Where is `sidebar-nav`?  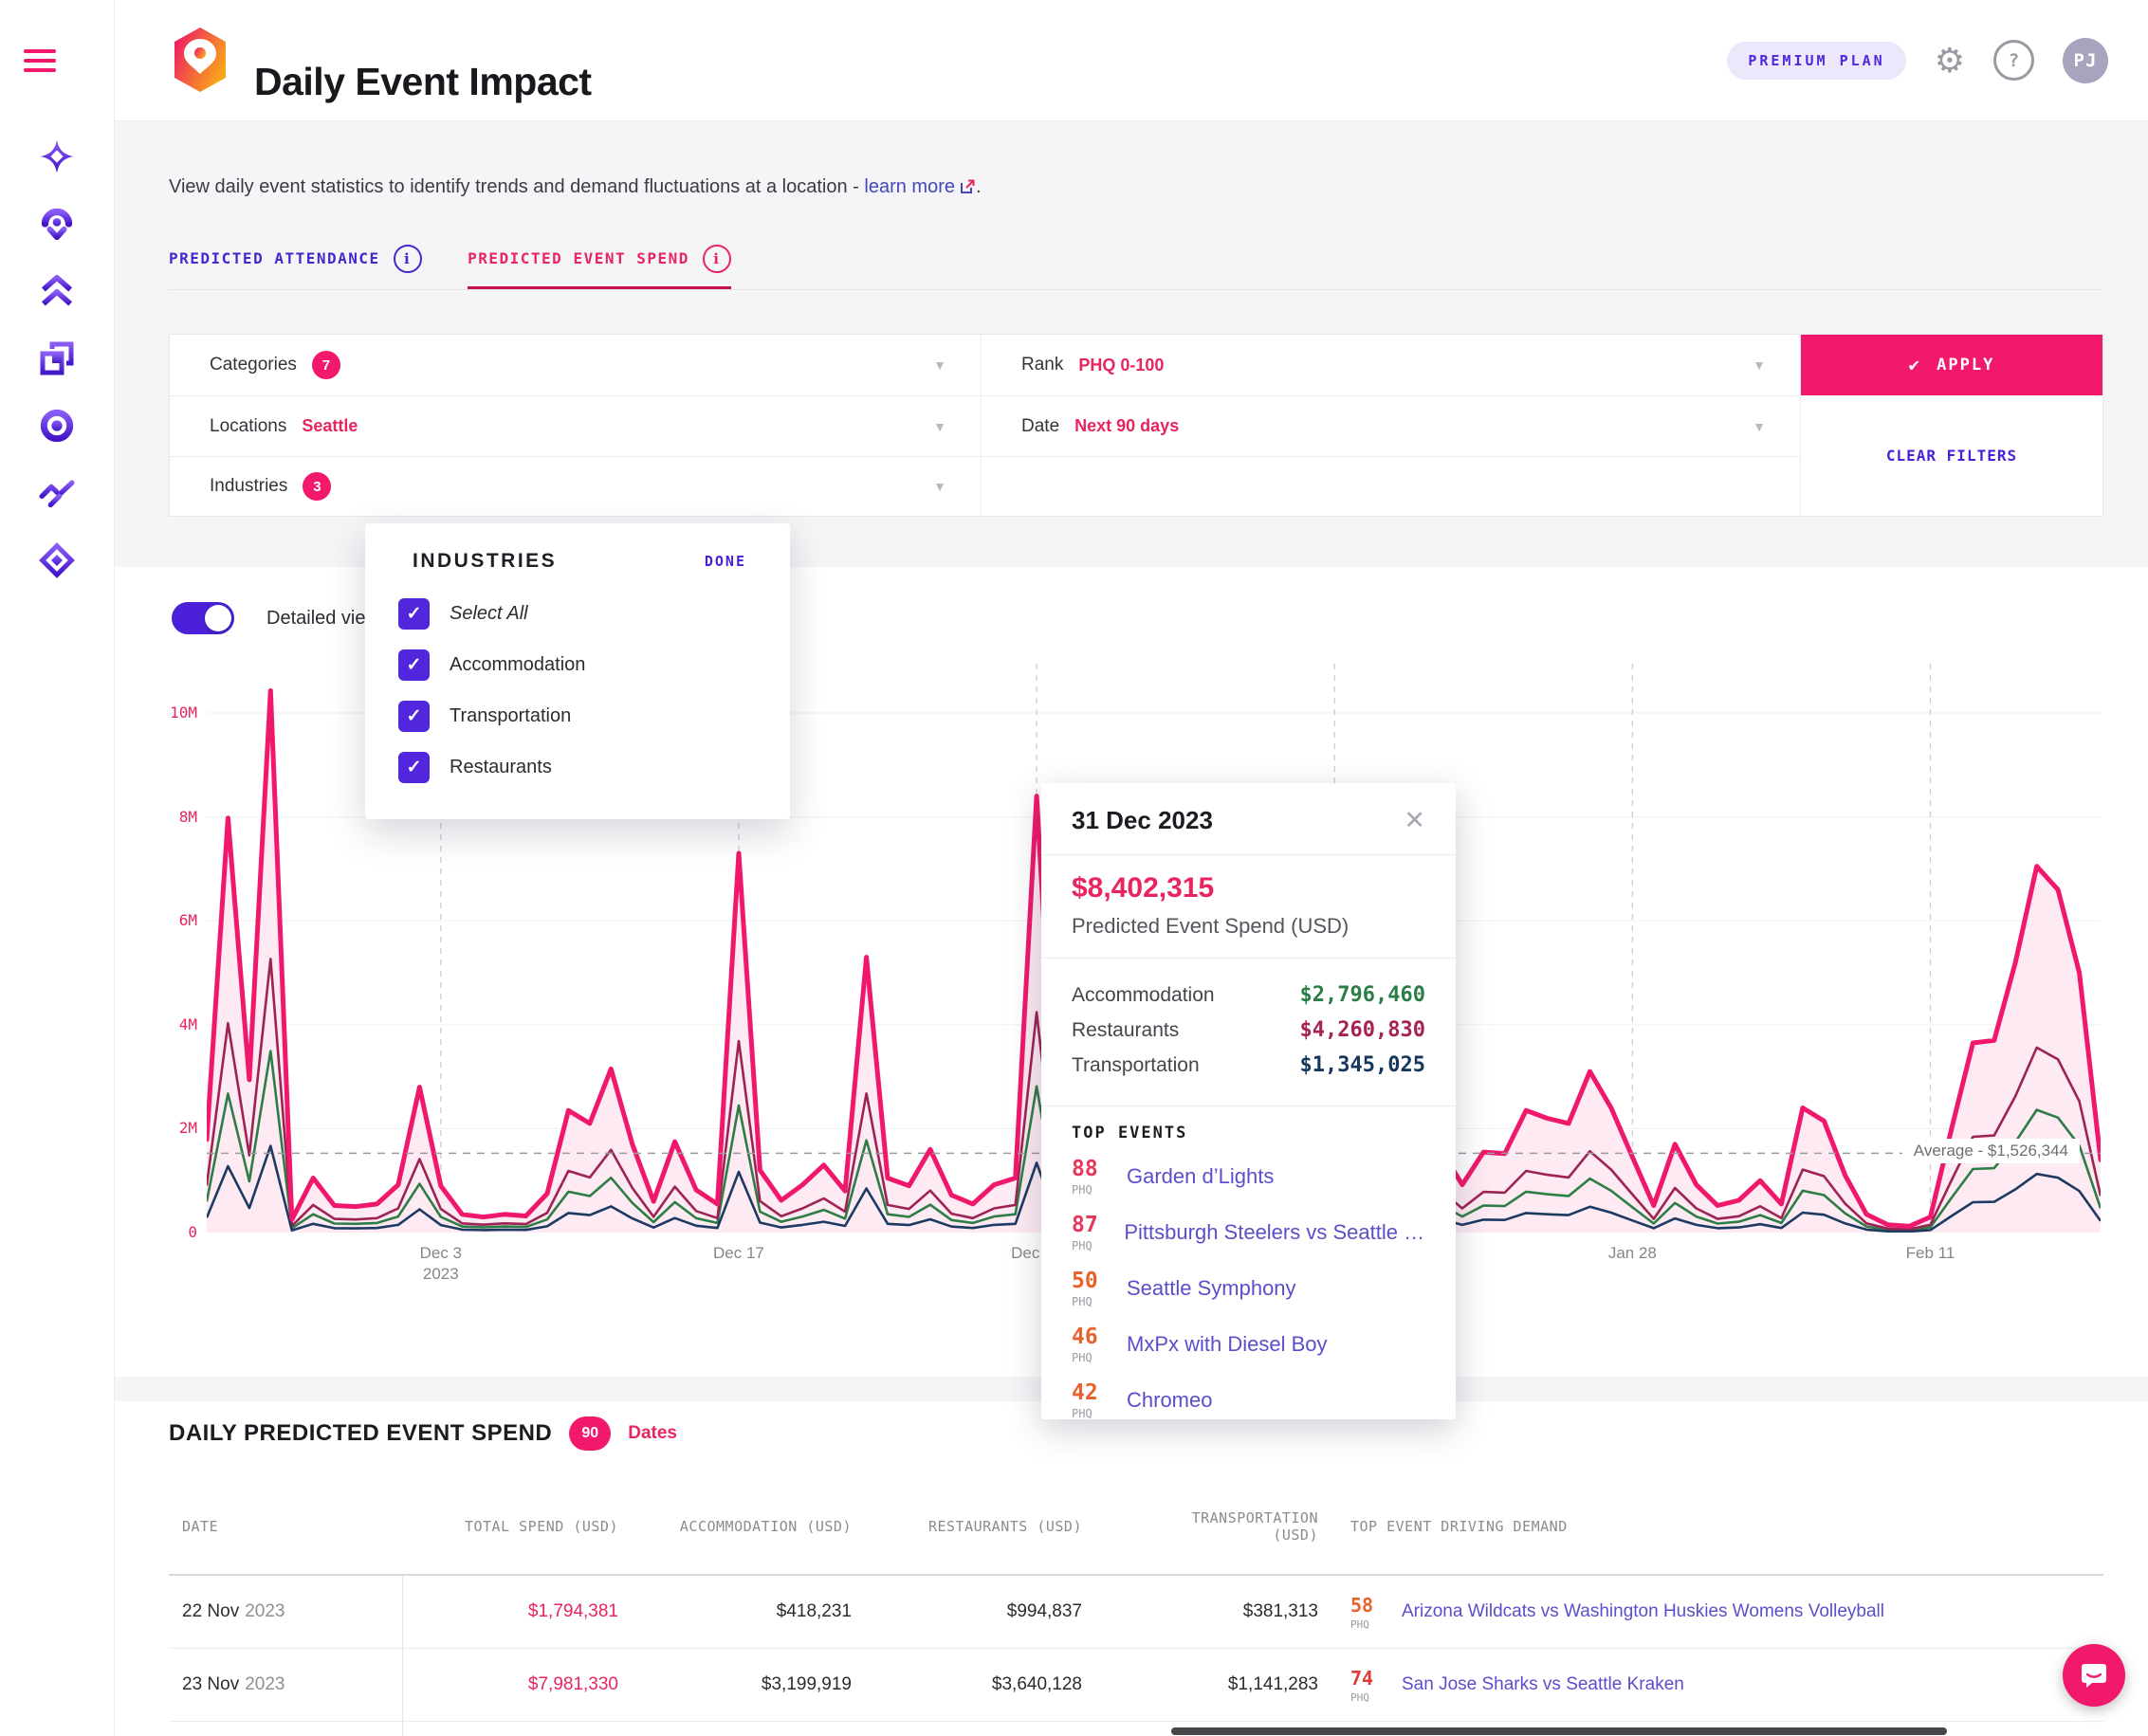 sidebar-nav is located at coordinates (57, 358).